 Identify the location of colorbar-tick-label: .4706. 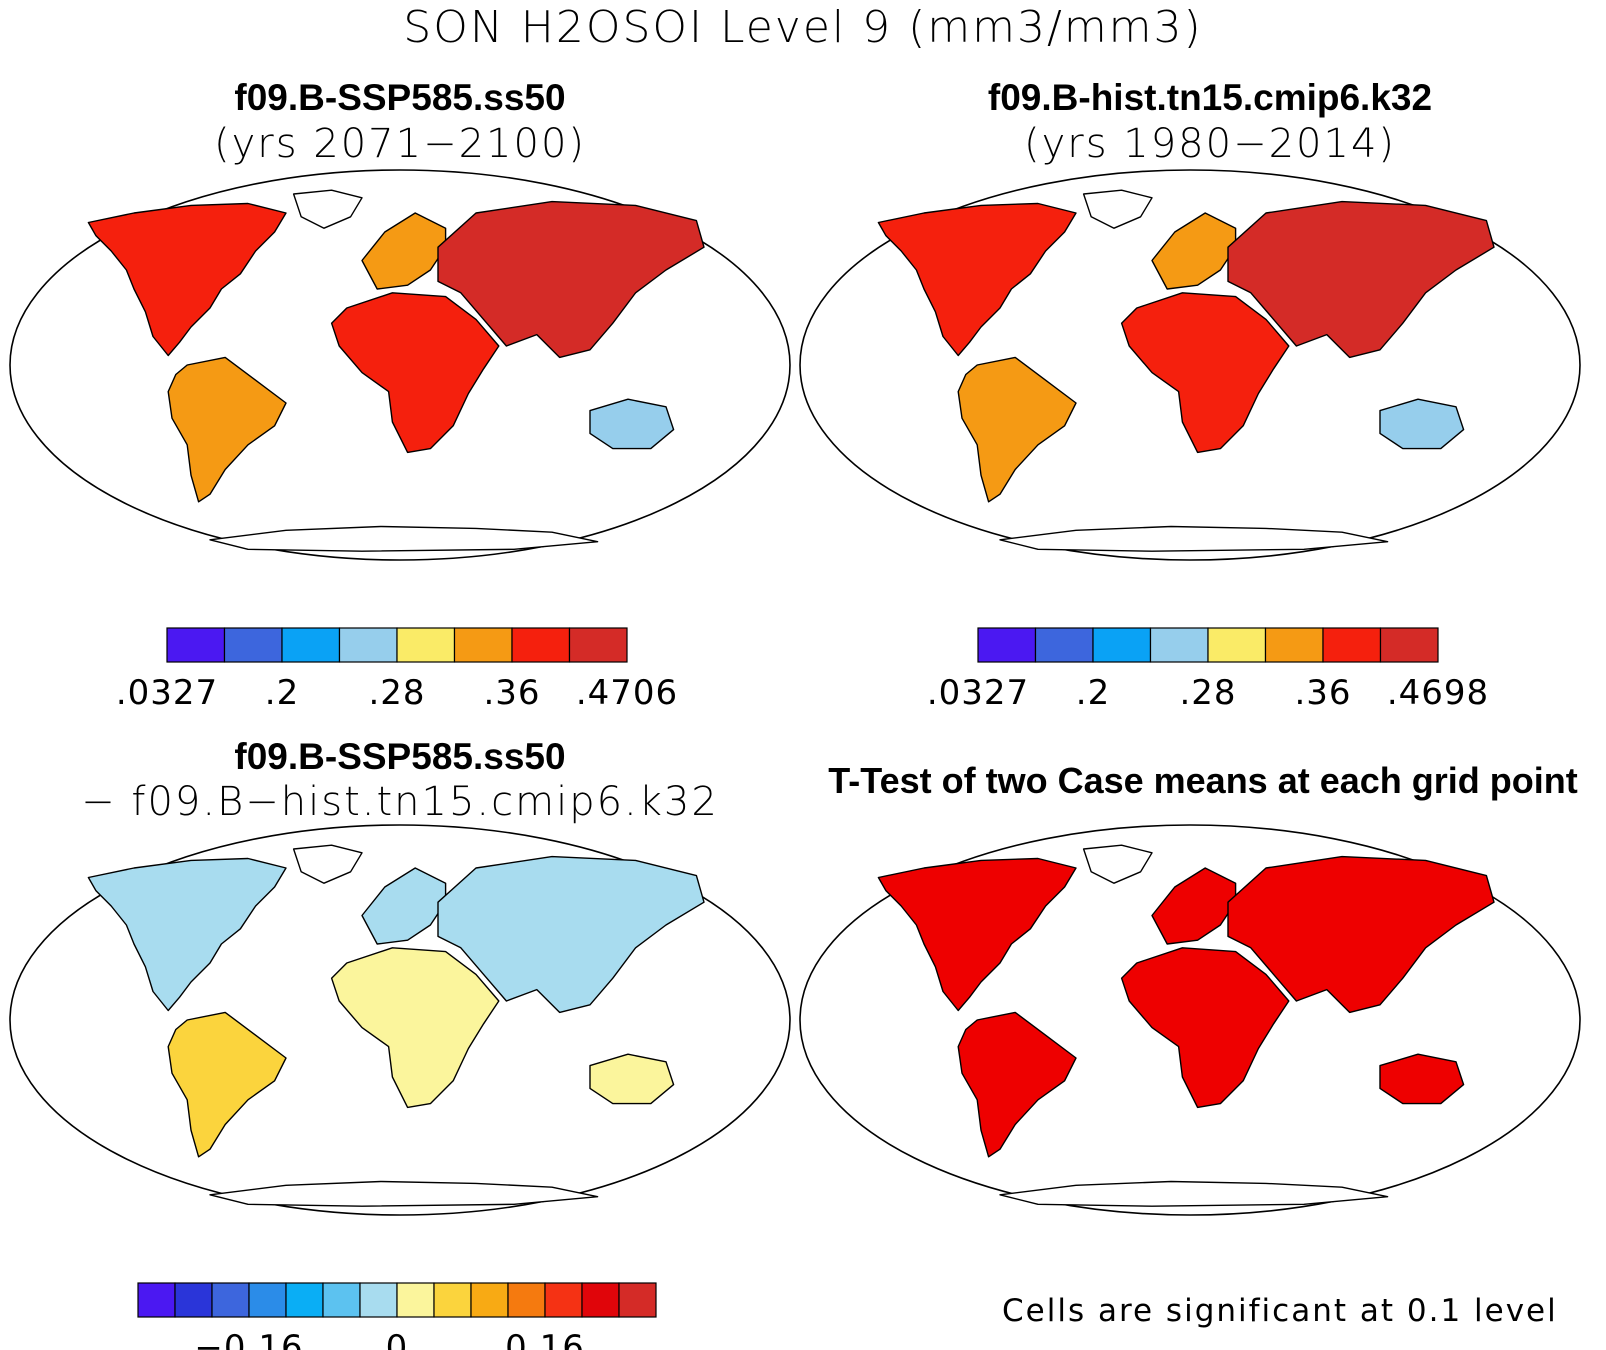
(627, 693).